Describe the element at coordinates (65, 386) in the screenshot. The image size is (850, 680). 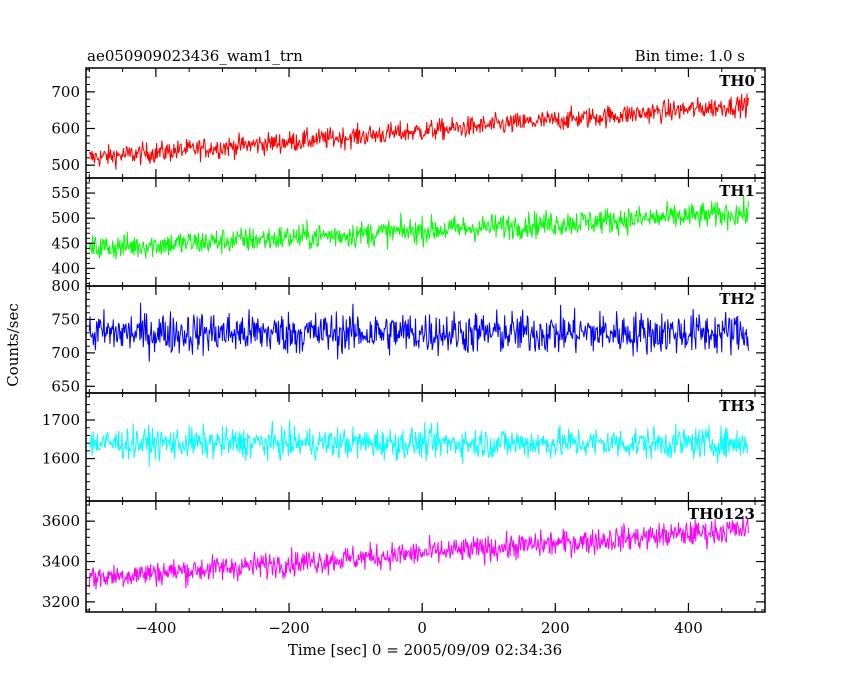
I see `y-tick-label: 650` at that location.